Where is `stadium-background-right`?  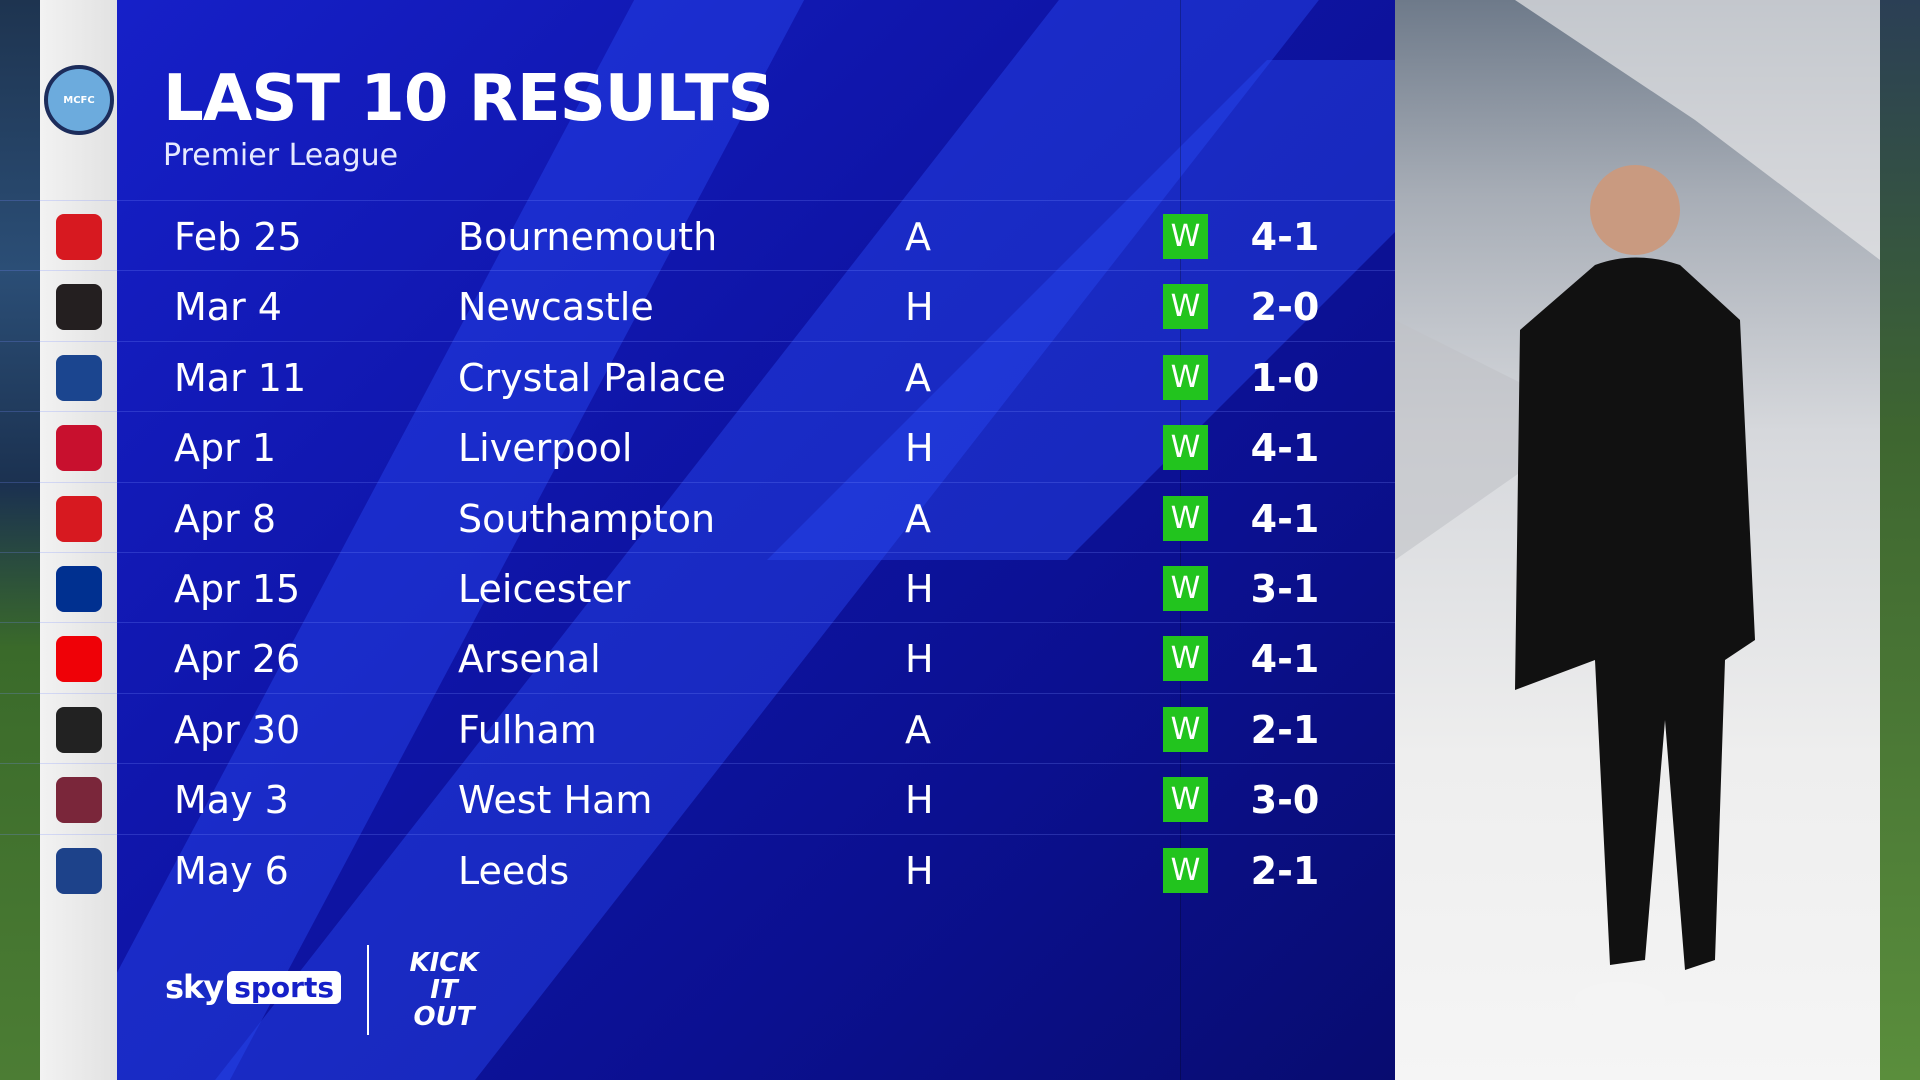
stadium-background-right is located at coordinates (1900, 540).